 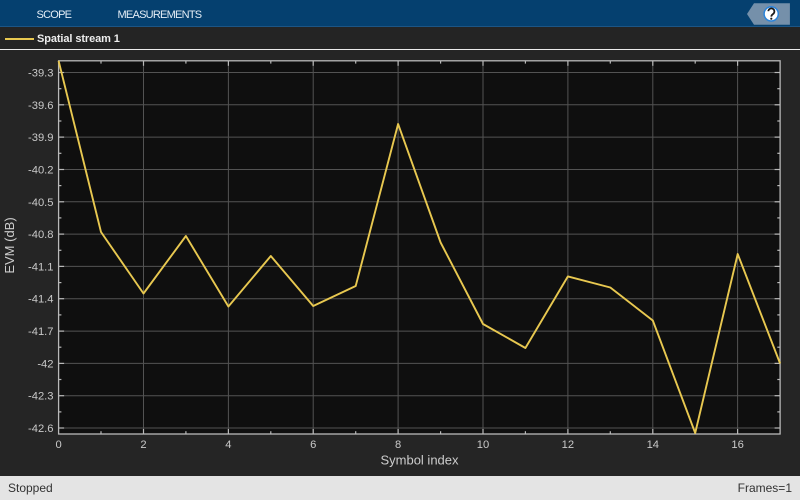 What do you see at coordinates (41, 171) in the screenshot?
I see `svg-text: -40.2` at bounding box center [41, 171].